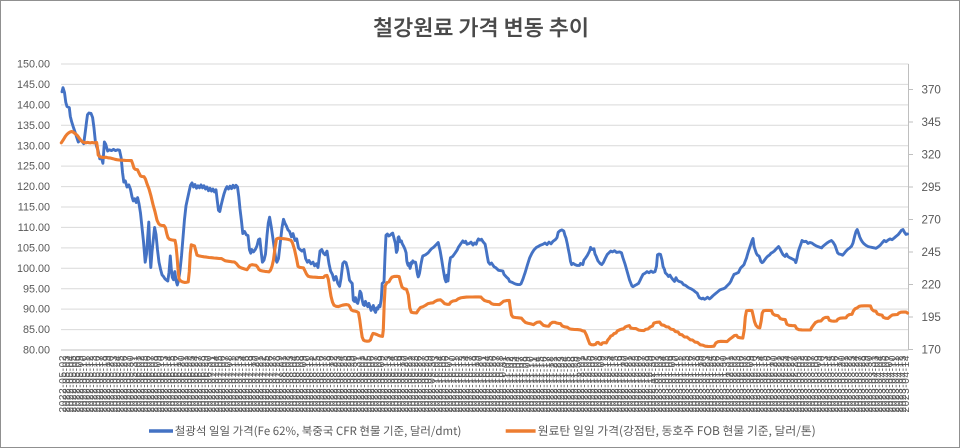 The width and height of the screenshot is (960, 448). What do you see at coordinates (317, 384) in the screenshot?
I see `svg-text: 2022-08-15` at bounding box center [317, 384].